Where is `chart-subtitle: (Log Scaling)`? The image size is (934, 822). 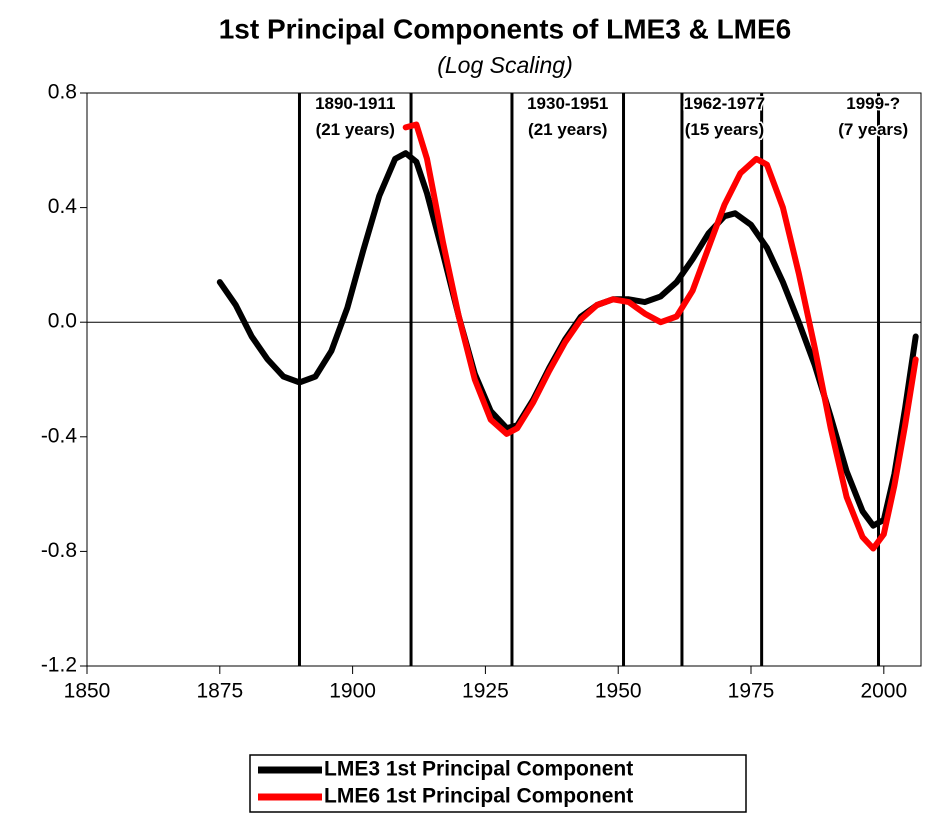 chart-subtitle: (Log Scaling) is located at coordinates (505, 65).